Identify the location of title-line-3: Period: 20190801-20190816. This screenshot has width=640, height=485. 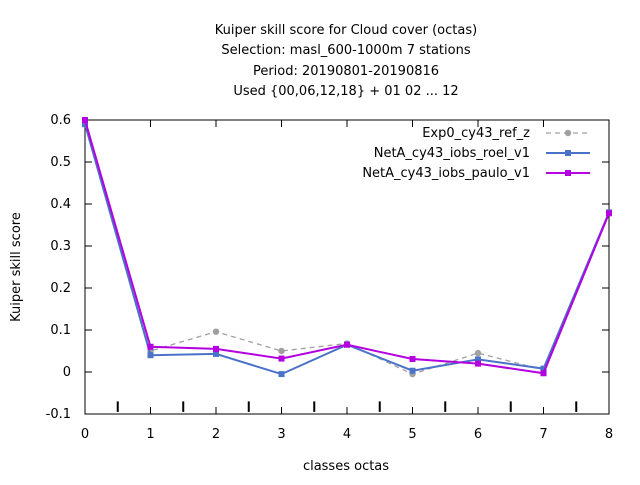
(346, 71).